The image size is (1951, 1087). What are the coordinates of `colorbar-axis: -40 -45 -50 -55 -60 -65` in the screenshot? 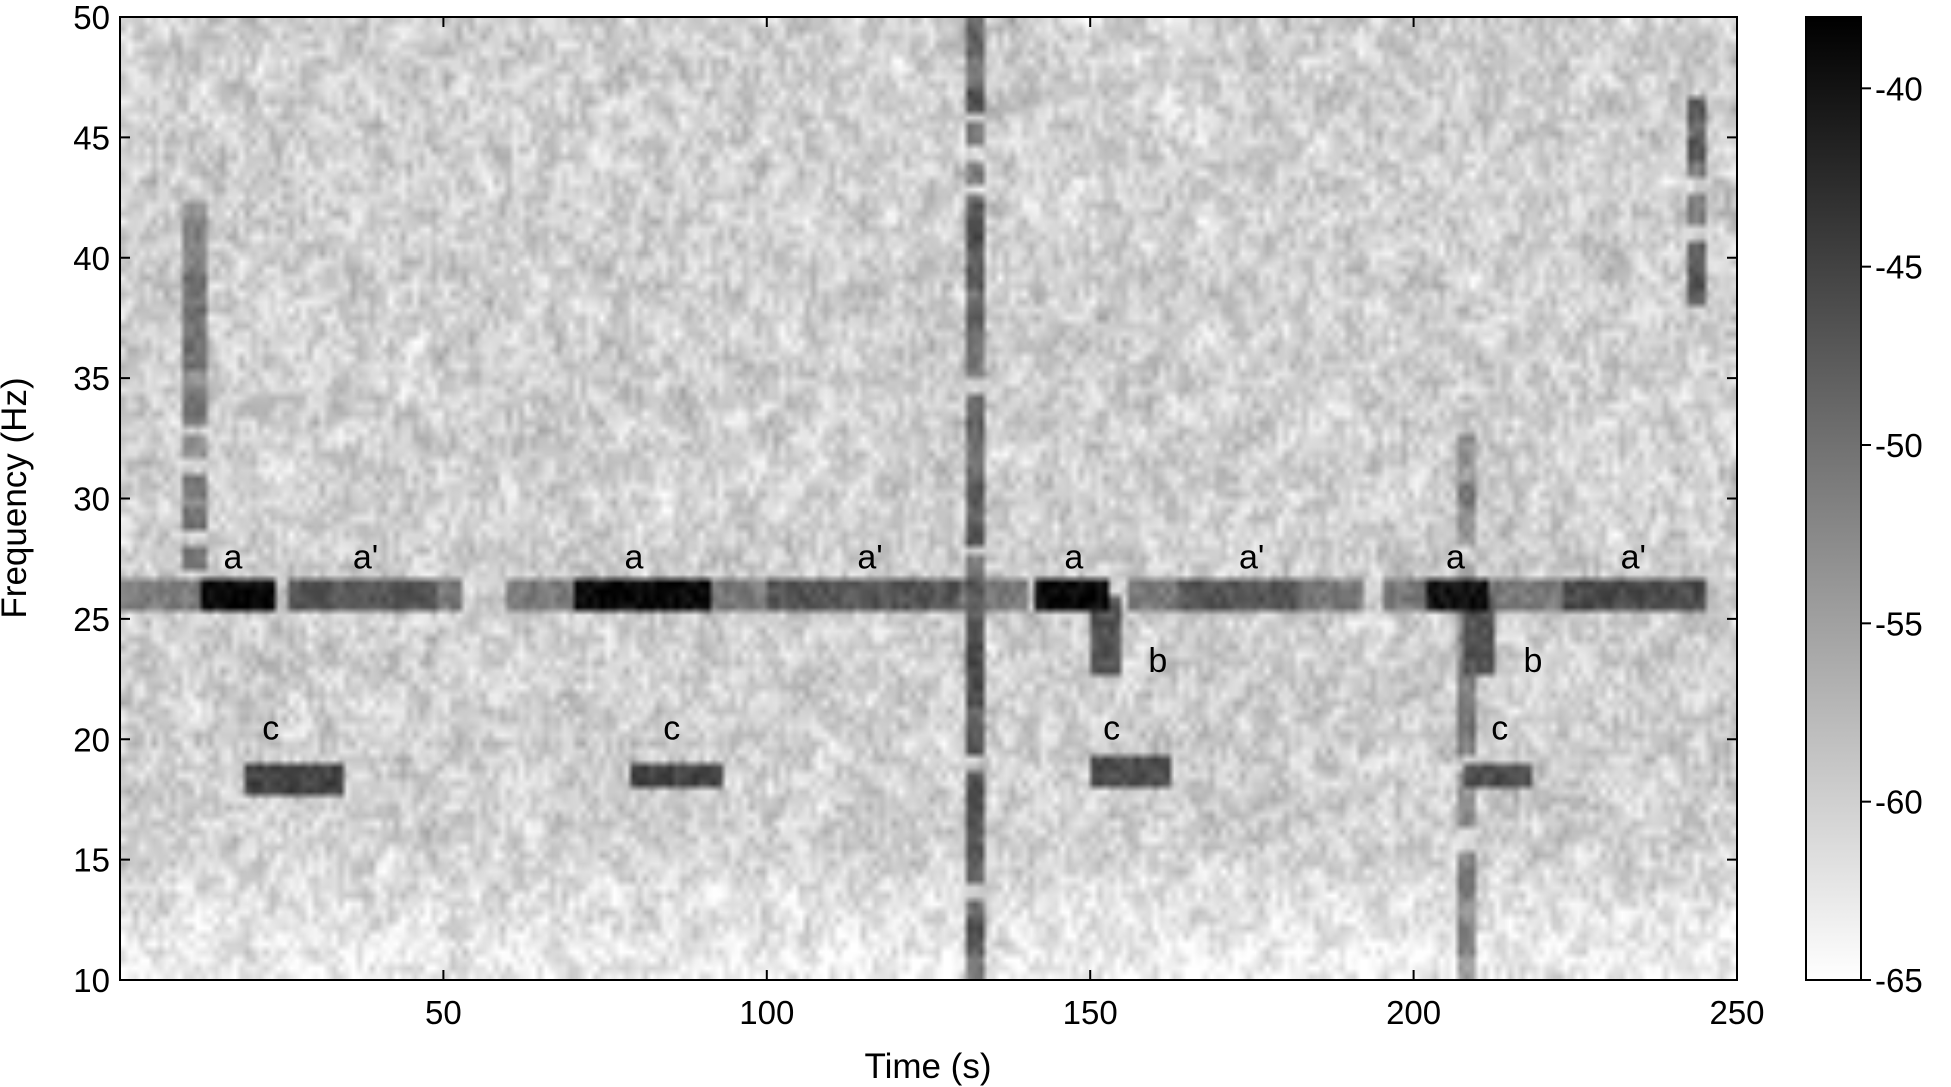 It's located at (1892, 534).